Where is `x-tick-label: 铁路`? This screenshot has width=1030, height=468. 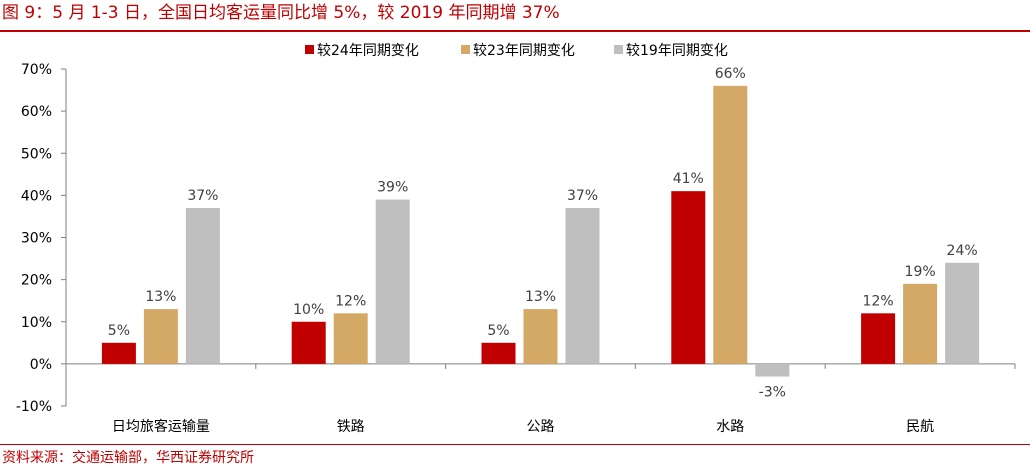 x-tick-label: 铁路 is located at coordinates (351, 427).